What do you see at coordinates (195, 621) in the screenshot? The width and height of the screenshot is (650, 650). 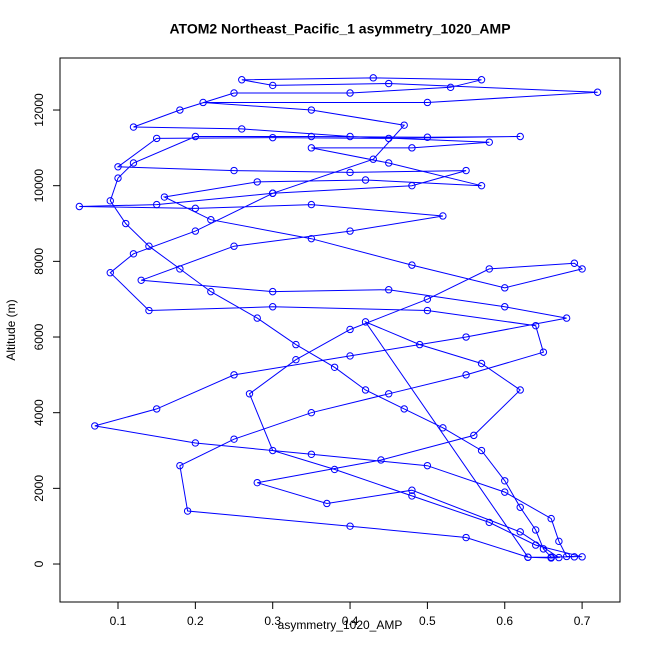 I see `x-tick-label: 0.2` at bounding box center [195, 621].